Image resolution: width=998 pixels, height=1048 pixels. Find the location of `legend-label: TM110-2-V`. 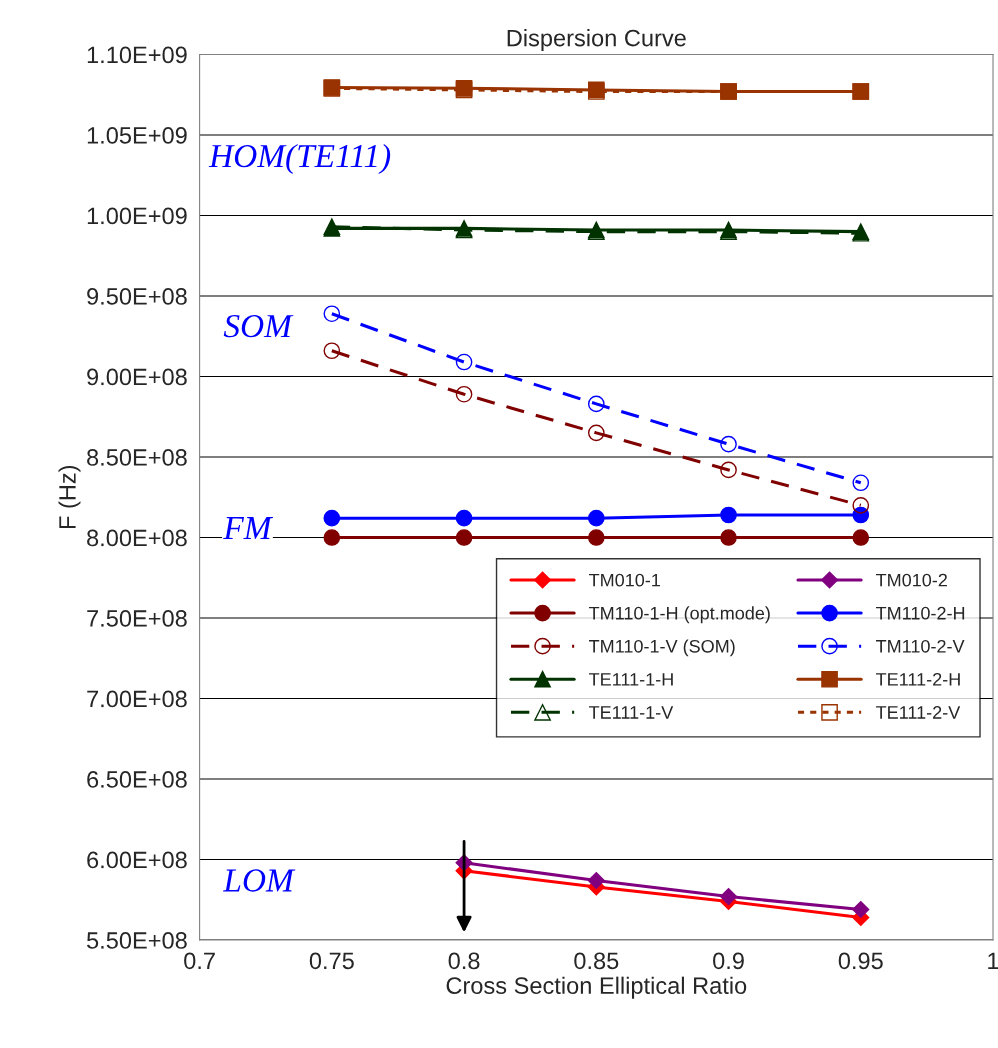

legend-label: TM110-2-V is located at coordinates (920, 646).